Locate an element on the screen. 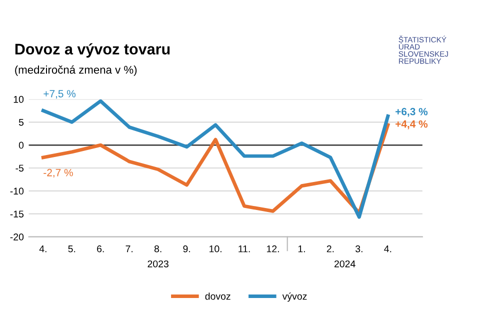  x-tick-label: 11. is located at coordinates (244, 248).